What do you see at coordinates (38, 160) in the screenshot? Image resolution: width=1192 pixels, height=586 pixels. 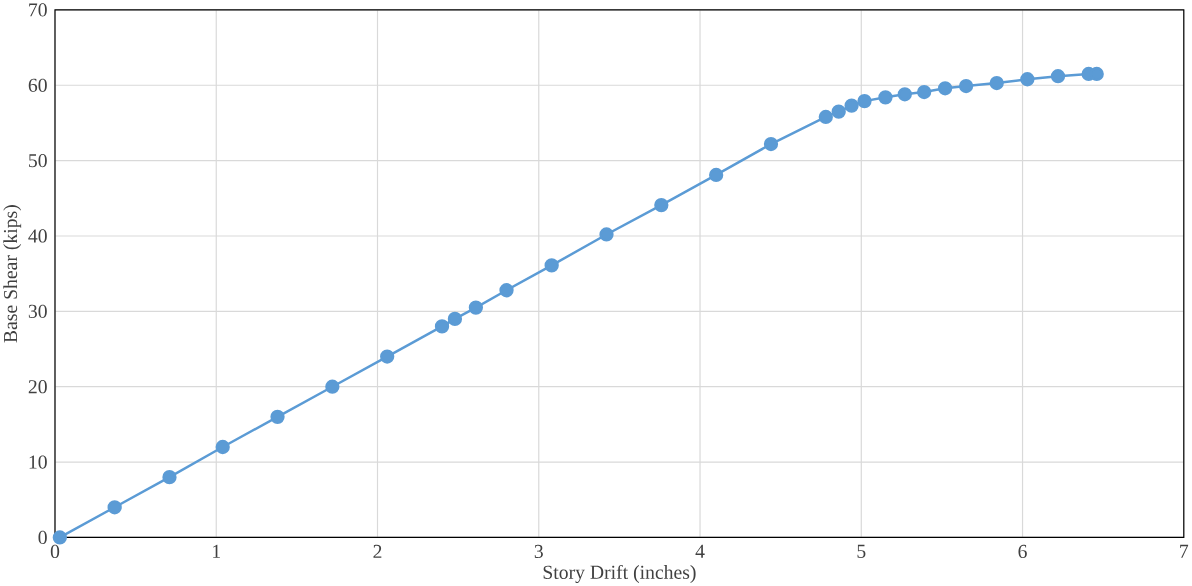 I see `y-tick-label: 50` at bounding box center [38, 160].